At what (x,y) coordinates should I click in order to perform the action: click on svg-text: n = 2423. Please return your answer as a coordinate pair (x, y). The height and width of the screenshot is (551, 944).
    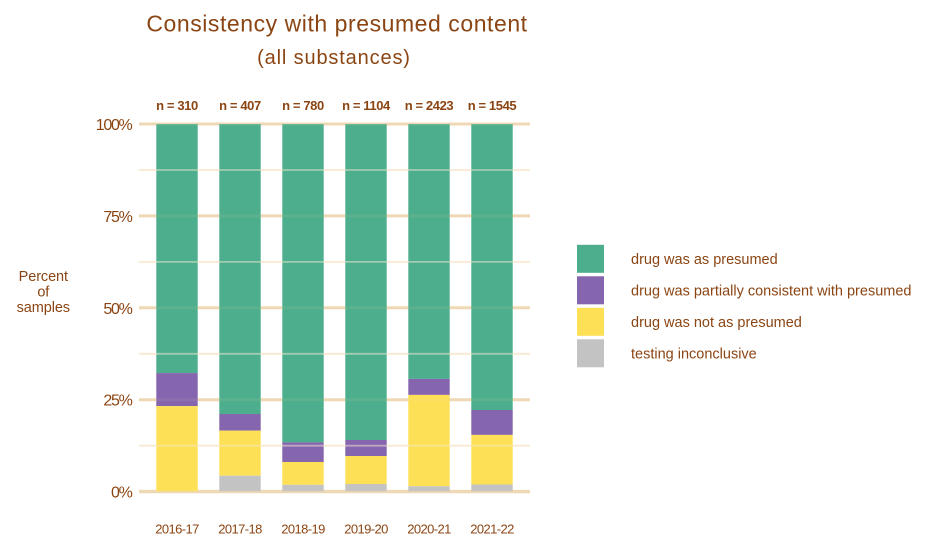
    Looking at the image, I should click on (429, 105).